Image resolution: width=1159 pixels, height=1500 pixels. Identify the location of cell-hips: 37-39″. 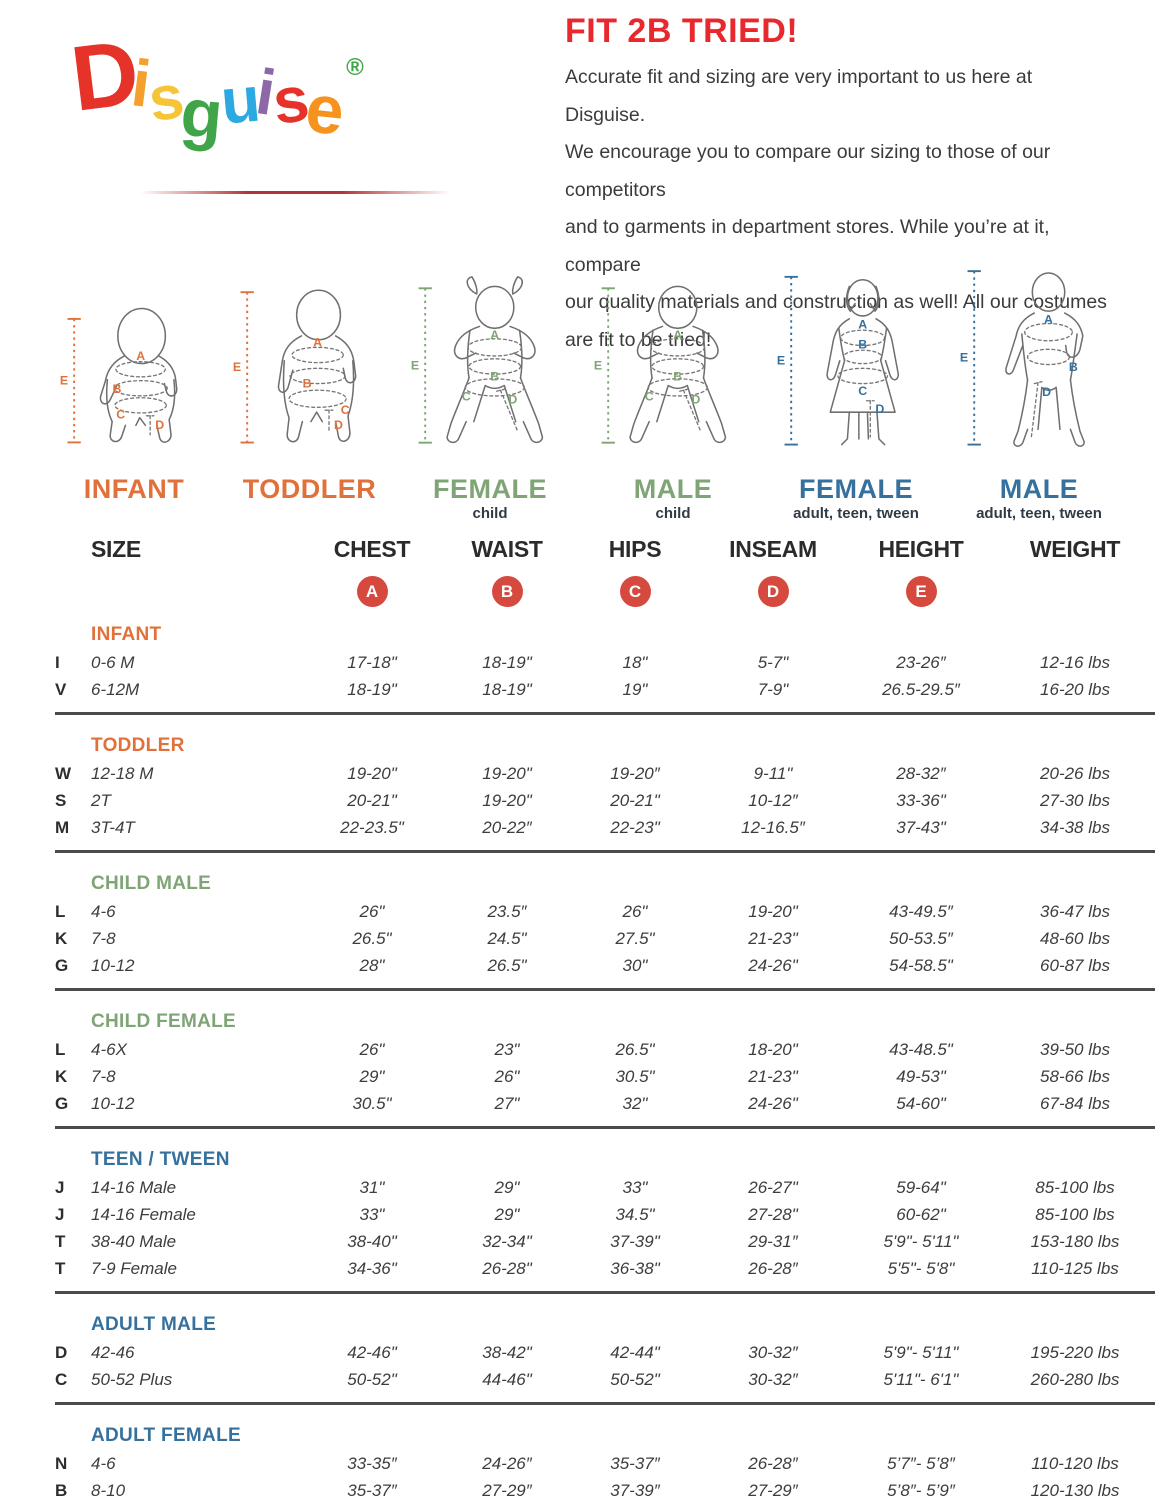
(635, 1490).